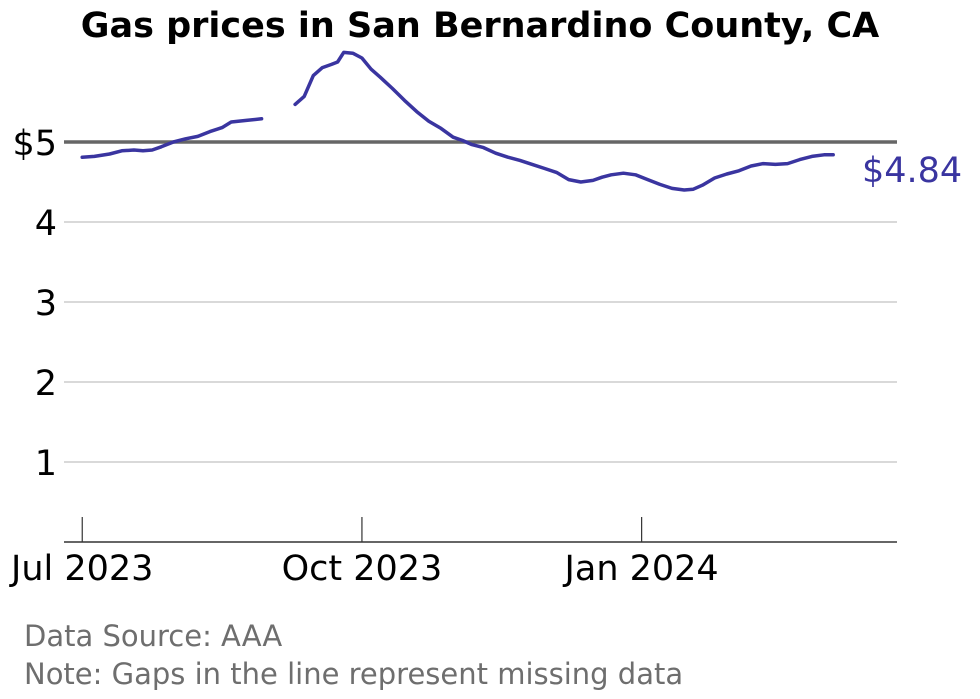 The height and width of the screenshot is (699, 980). What do you see at coordinates (641, 569) in the screenshot?
I see `x-tick-label-2: Jan 2024` at bounding box center [641, 569].